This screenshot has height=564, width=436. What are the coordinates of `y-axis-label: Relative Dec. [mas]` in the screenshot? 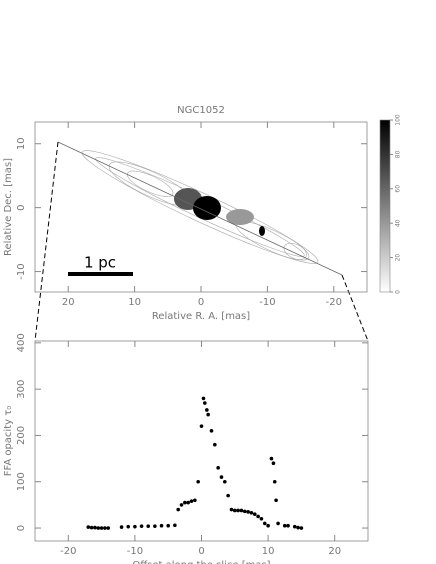 It's located at (8, 207).